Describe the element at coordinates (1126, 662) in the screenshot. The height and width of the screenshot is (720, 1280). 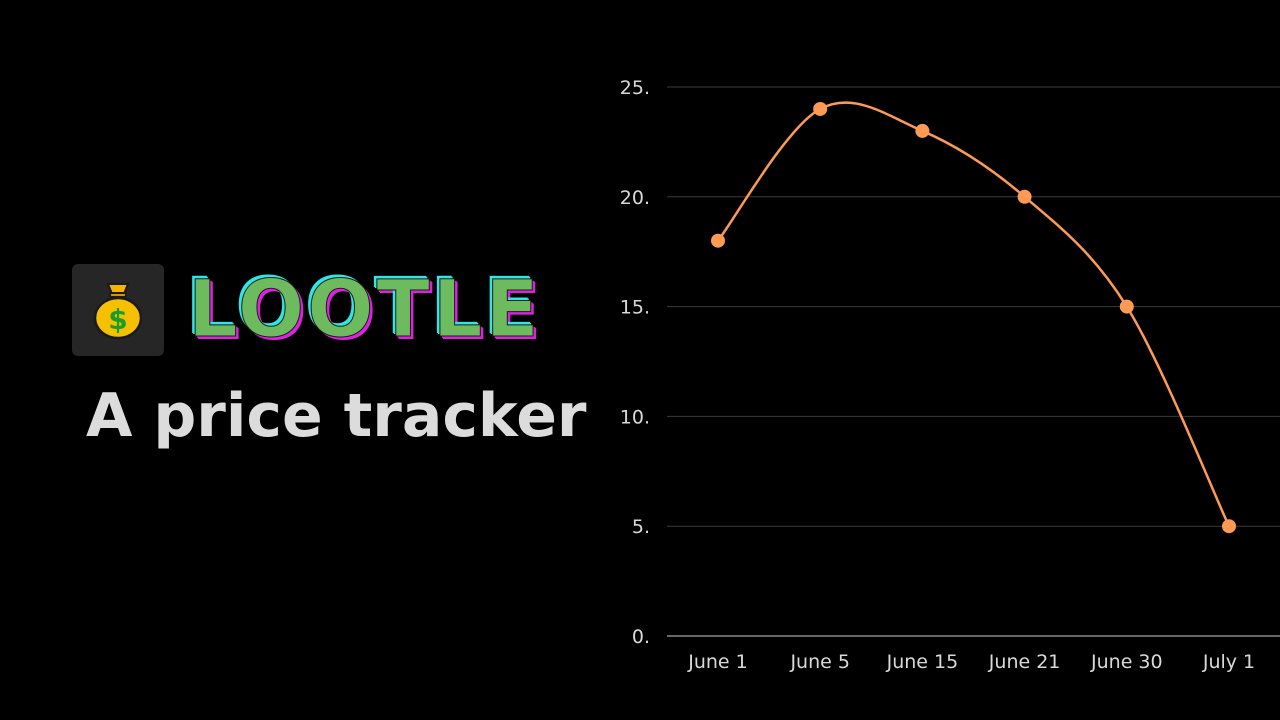
I see `x-tick-label: June 30` at that location.